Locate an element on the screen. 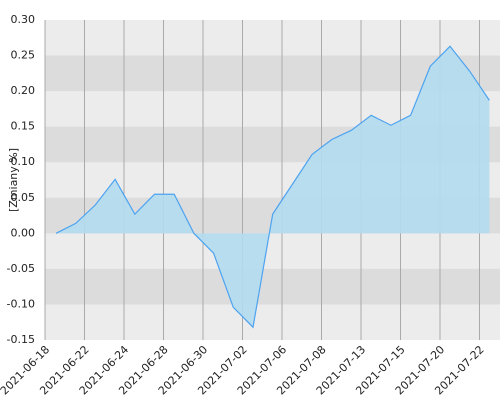  y-tick-label: 0.05 is located at coordinates (23, 197).